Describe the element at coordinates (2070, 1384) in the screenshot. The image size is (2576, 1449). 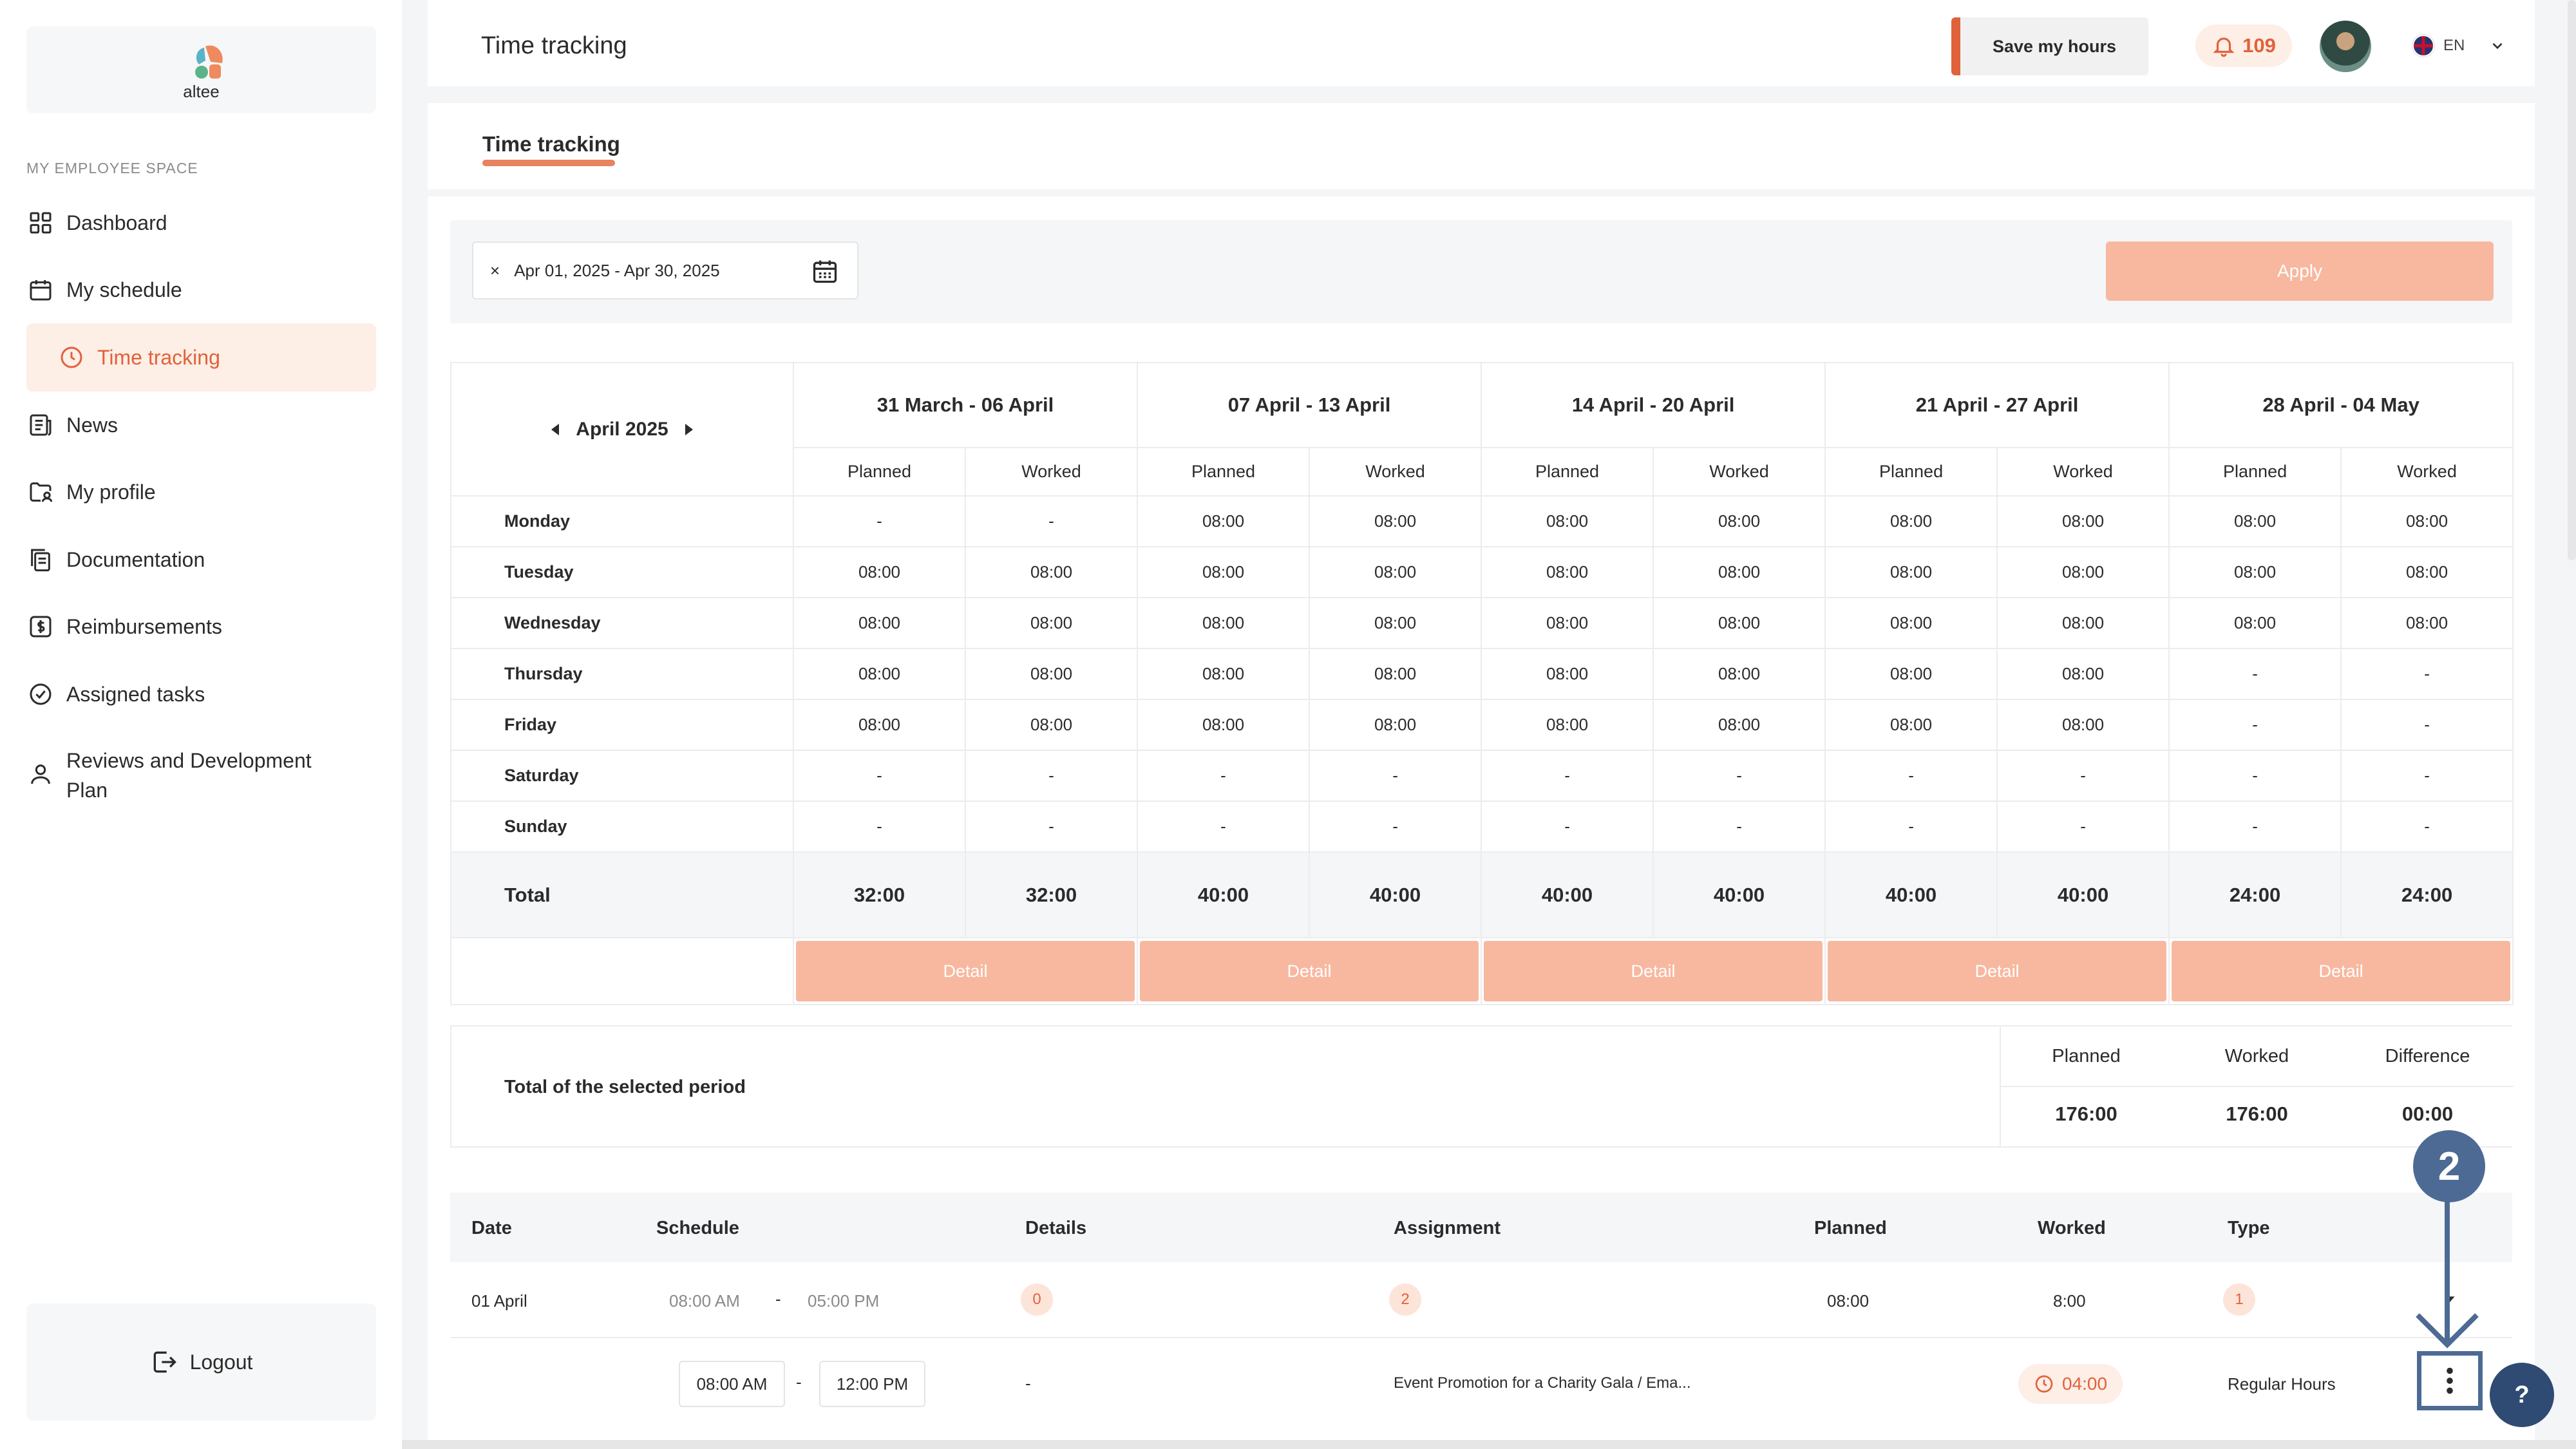
I see `worked-time-badge: 04:00` at that location.